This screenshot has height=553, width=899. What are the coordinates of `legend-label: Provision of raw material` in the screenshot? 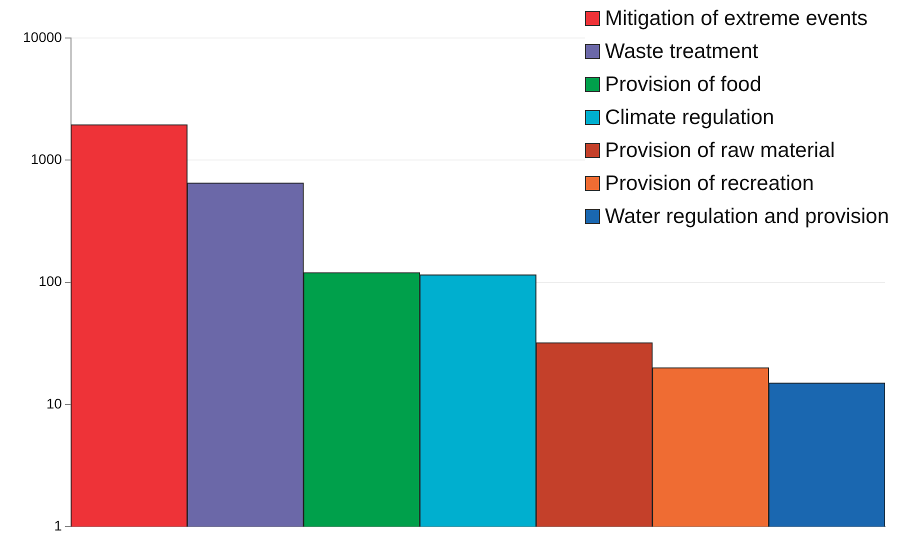 It's located at (719, 151).